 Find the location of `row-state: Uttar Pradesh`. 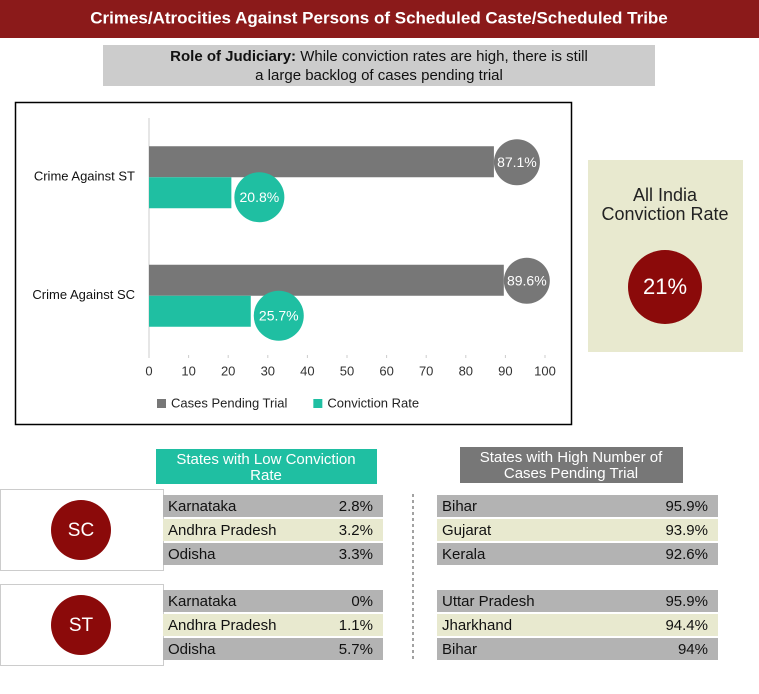

row-state: Uttar Pradesh is located at coordinates (488, 601).